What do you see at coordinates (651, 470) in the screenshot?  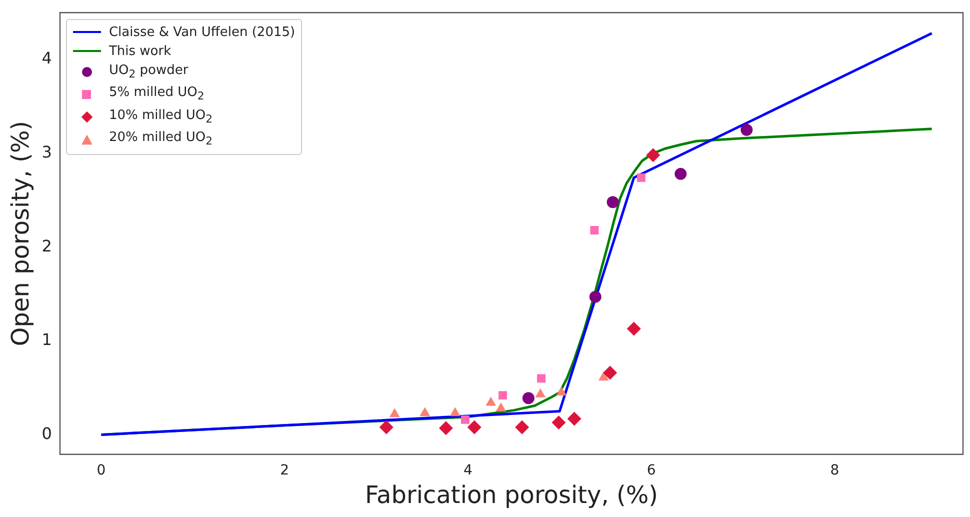 I see `x-tick-label: 6` at bounding box center [651, 470].